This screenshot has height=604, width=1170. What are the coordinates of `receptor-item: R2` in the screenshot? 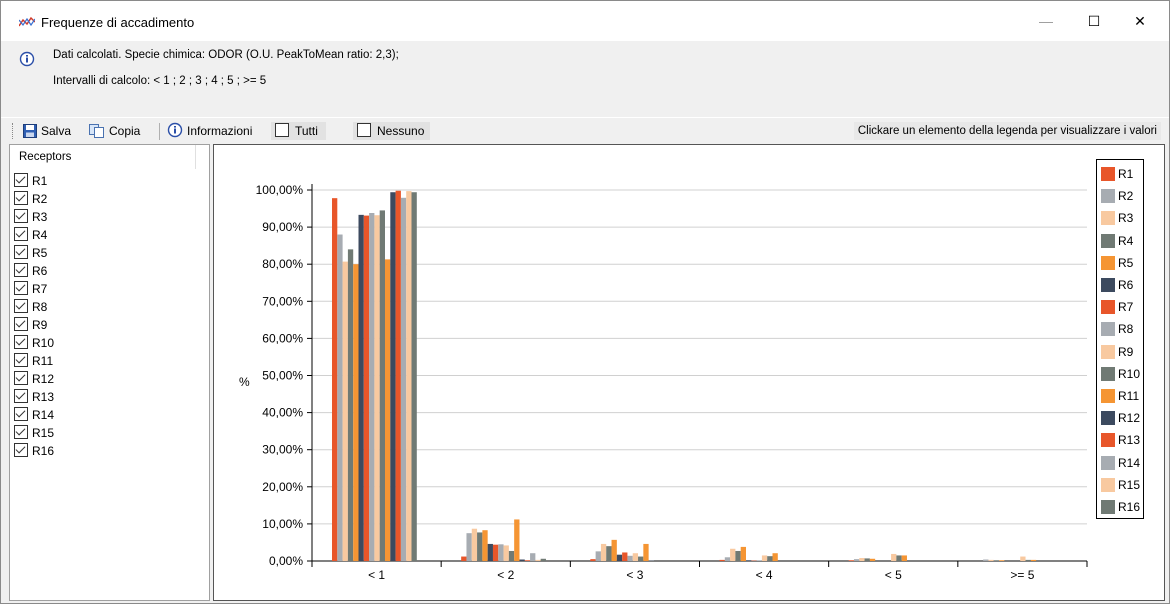 It's located at (34, 200).